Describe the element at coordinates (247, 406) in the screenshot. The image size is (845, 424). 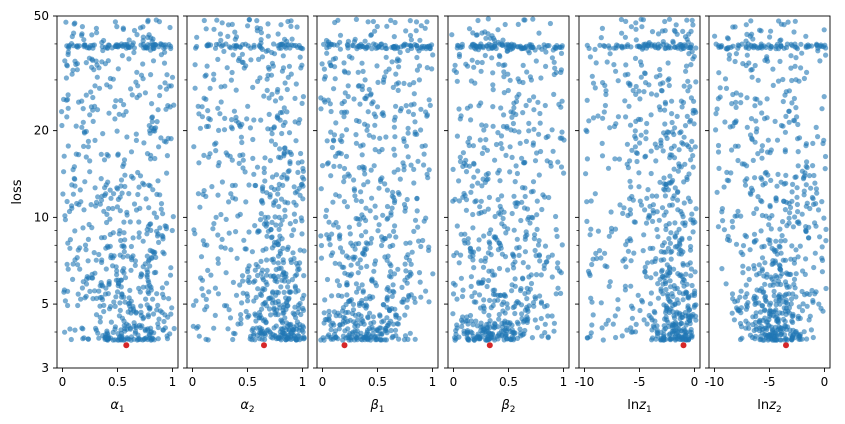
I see `x-axis-label-alpha2: α2` at that location.